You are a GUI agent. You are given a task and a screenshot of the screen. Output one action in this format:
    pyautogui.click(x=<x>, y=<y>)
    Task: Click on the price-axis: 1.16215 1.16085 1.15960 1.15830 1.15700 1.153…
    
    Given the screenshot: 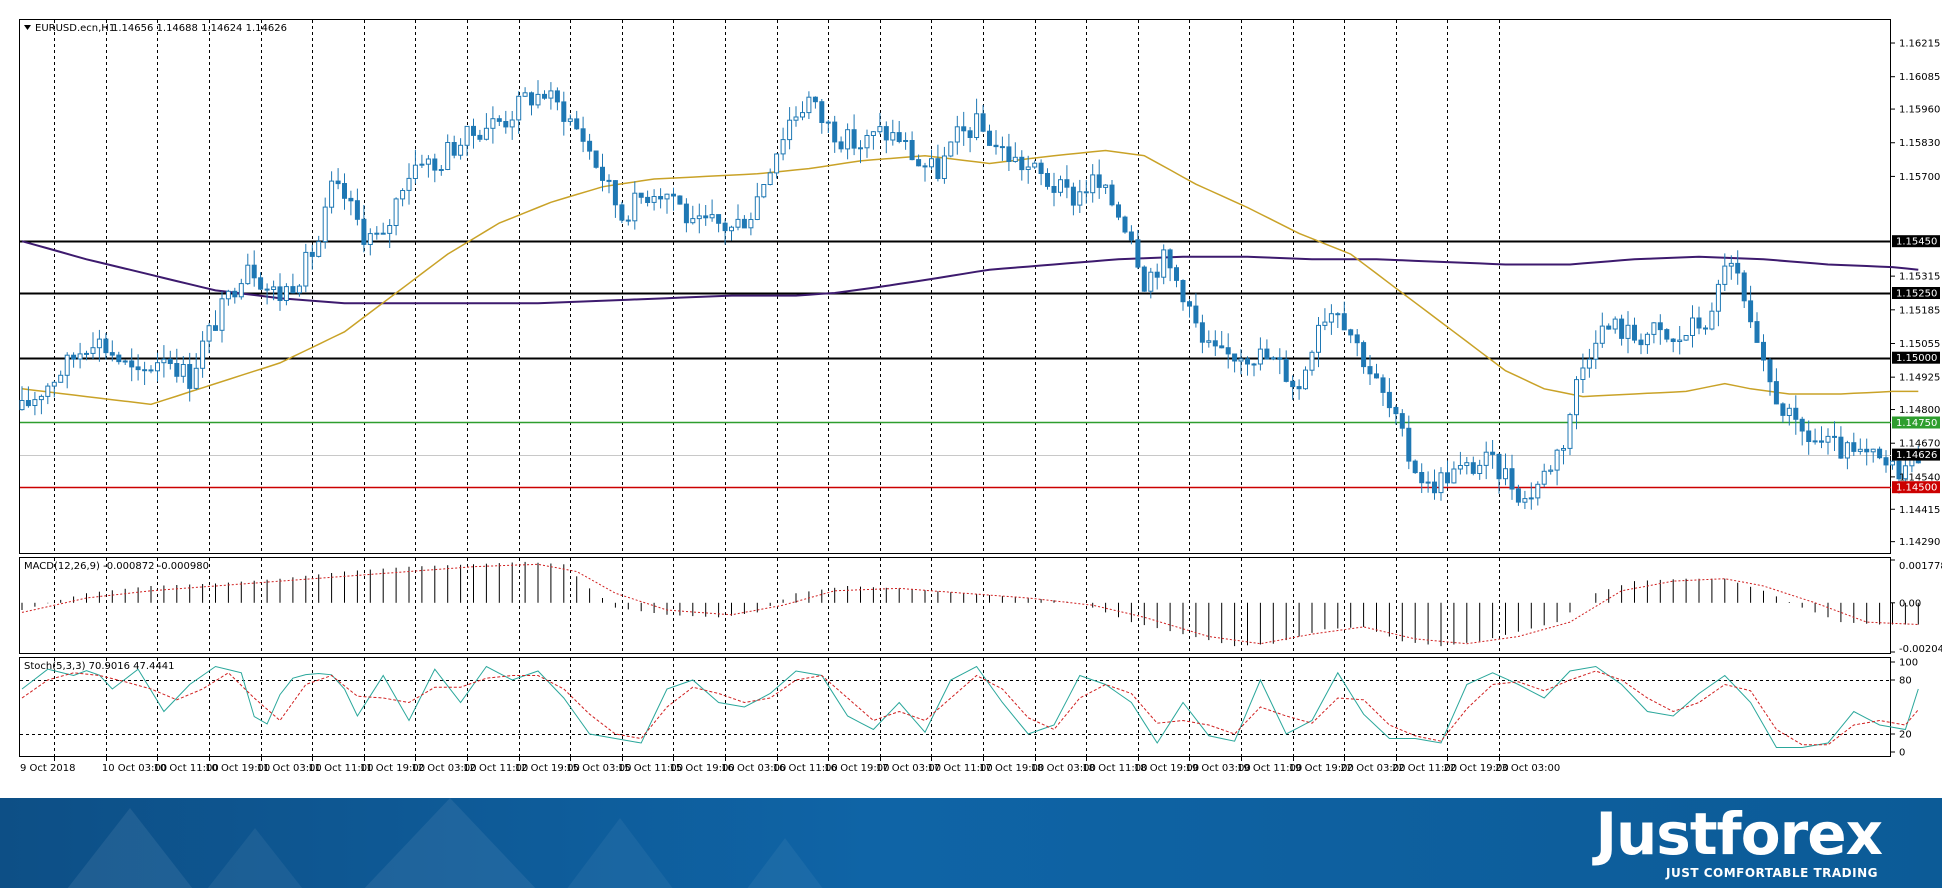 What is the action you would take?
    pyautogui.click(x=1915, y=293)
    